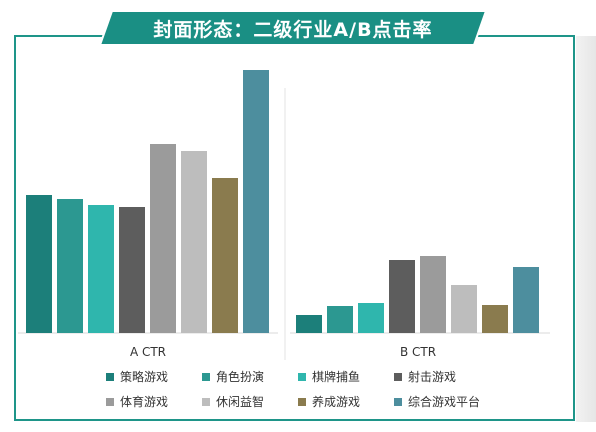 The width and height of the screenshot is (596, 432). What do you see at coordinates (148, 352) in the screenshot?
I see `a-ctr-axis-label: A CTR` at bounding box center [148, 352].